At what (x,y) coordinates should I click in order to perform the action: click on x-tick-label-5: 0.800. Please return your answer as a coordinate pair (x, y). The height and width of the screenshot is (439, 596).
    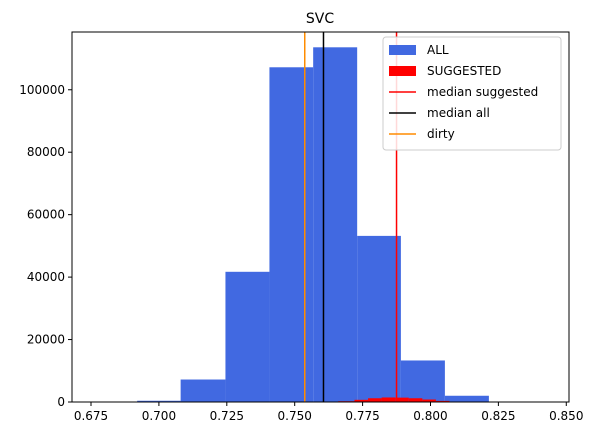
    Looking at the image, I should click on (430, 416).